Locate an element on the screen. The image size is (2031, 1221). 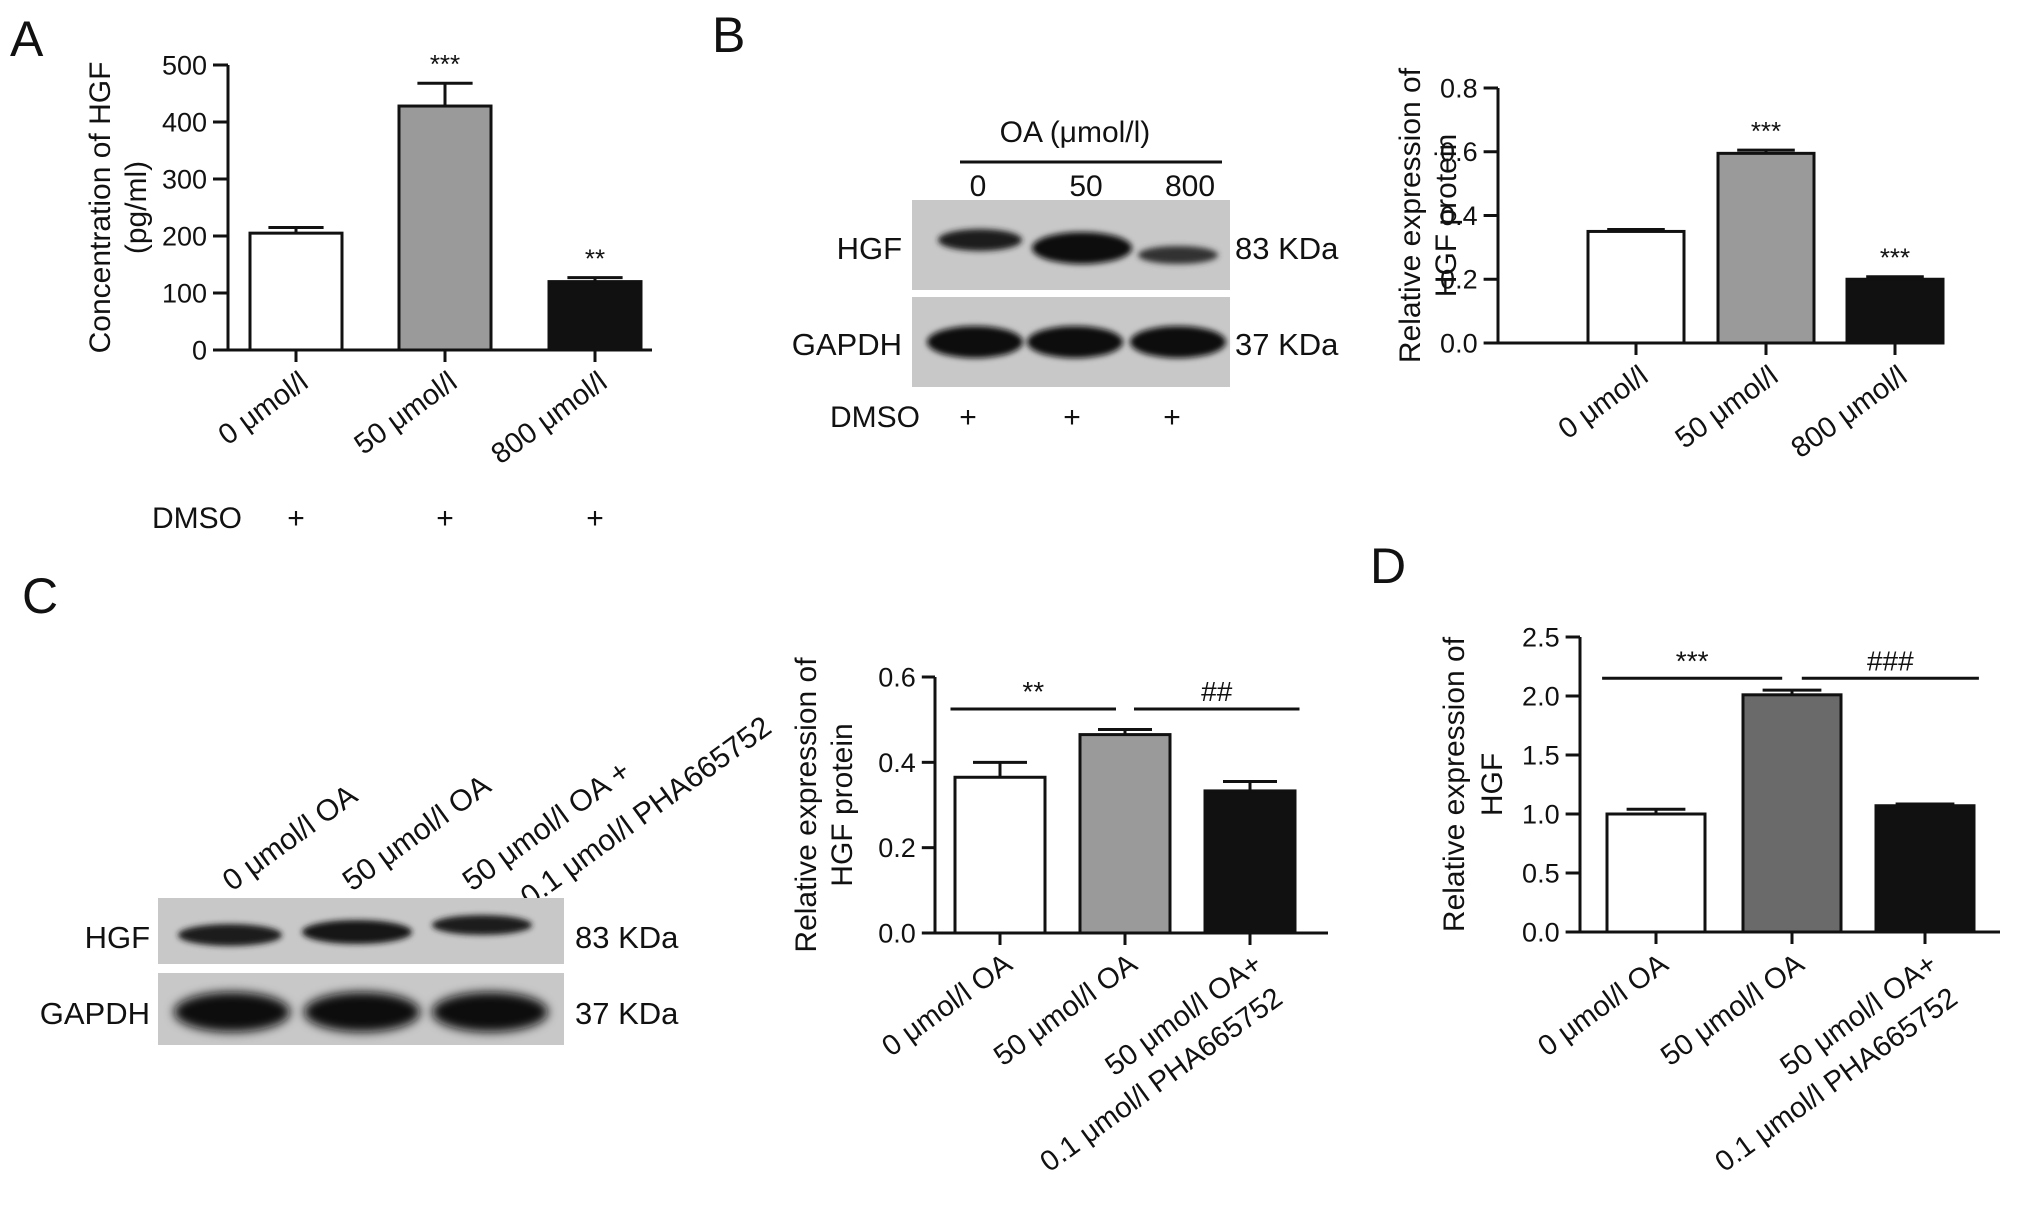
y-tick-label-d-4: 2.0 is located at coordinates (1541, 696).